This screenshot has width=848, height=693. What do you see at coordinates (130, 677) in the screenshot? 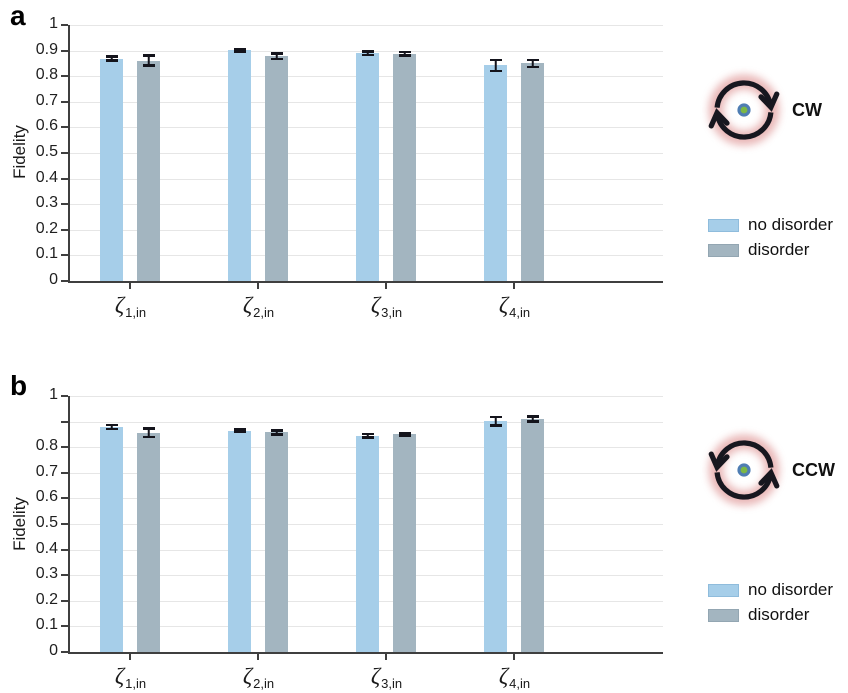
I see `x-category-label: ζ1,in` at bounding box center [130, 677].